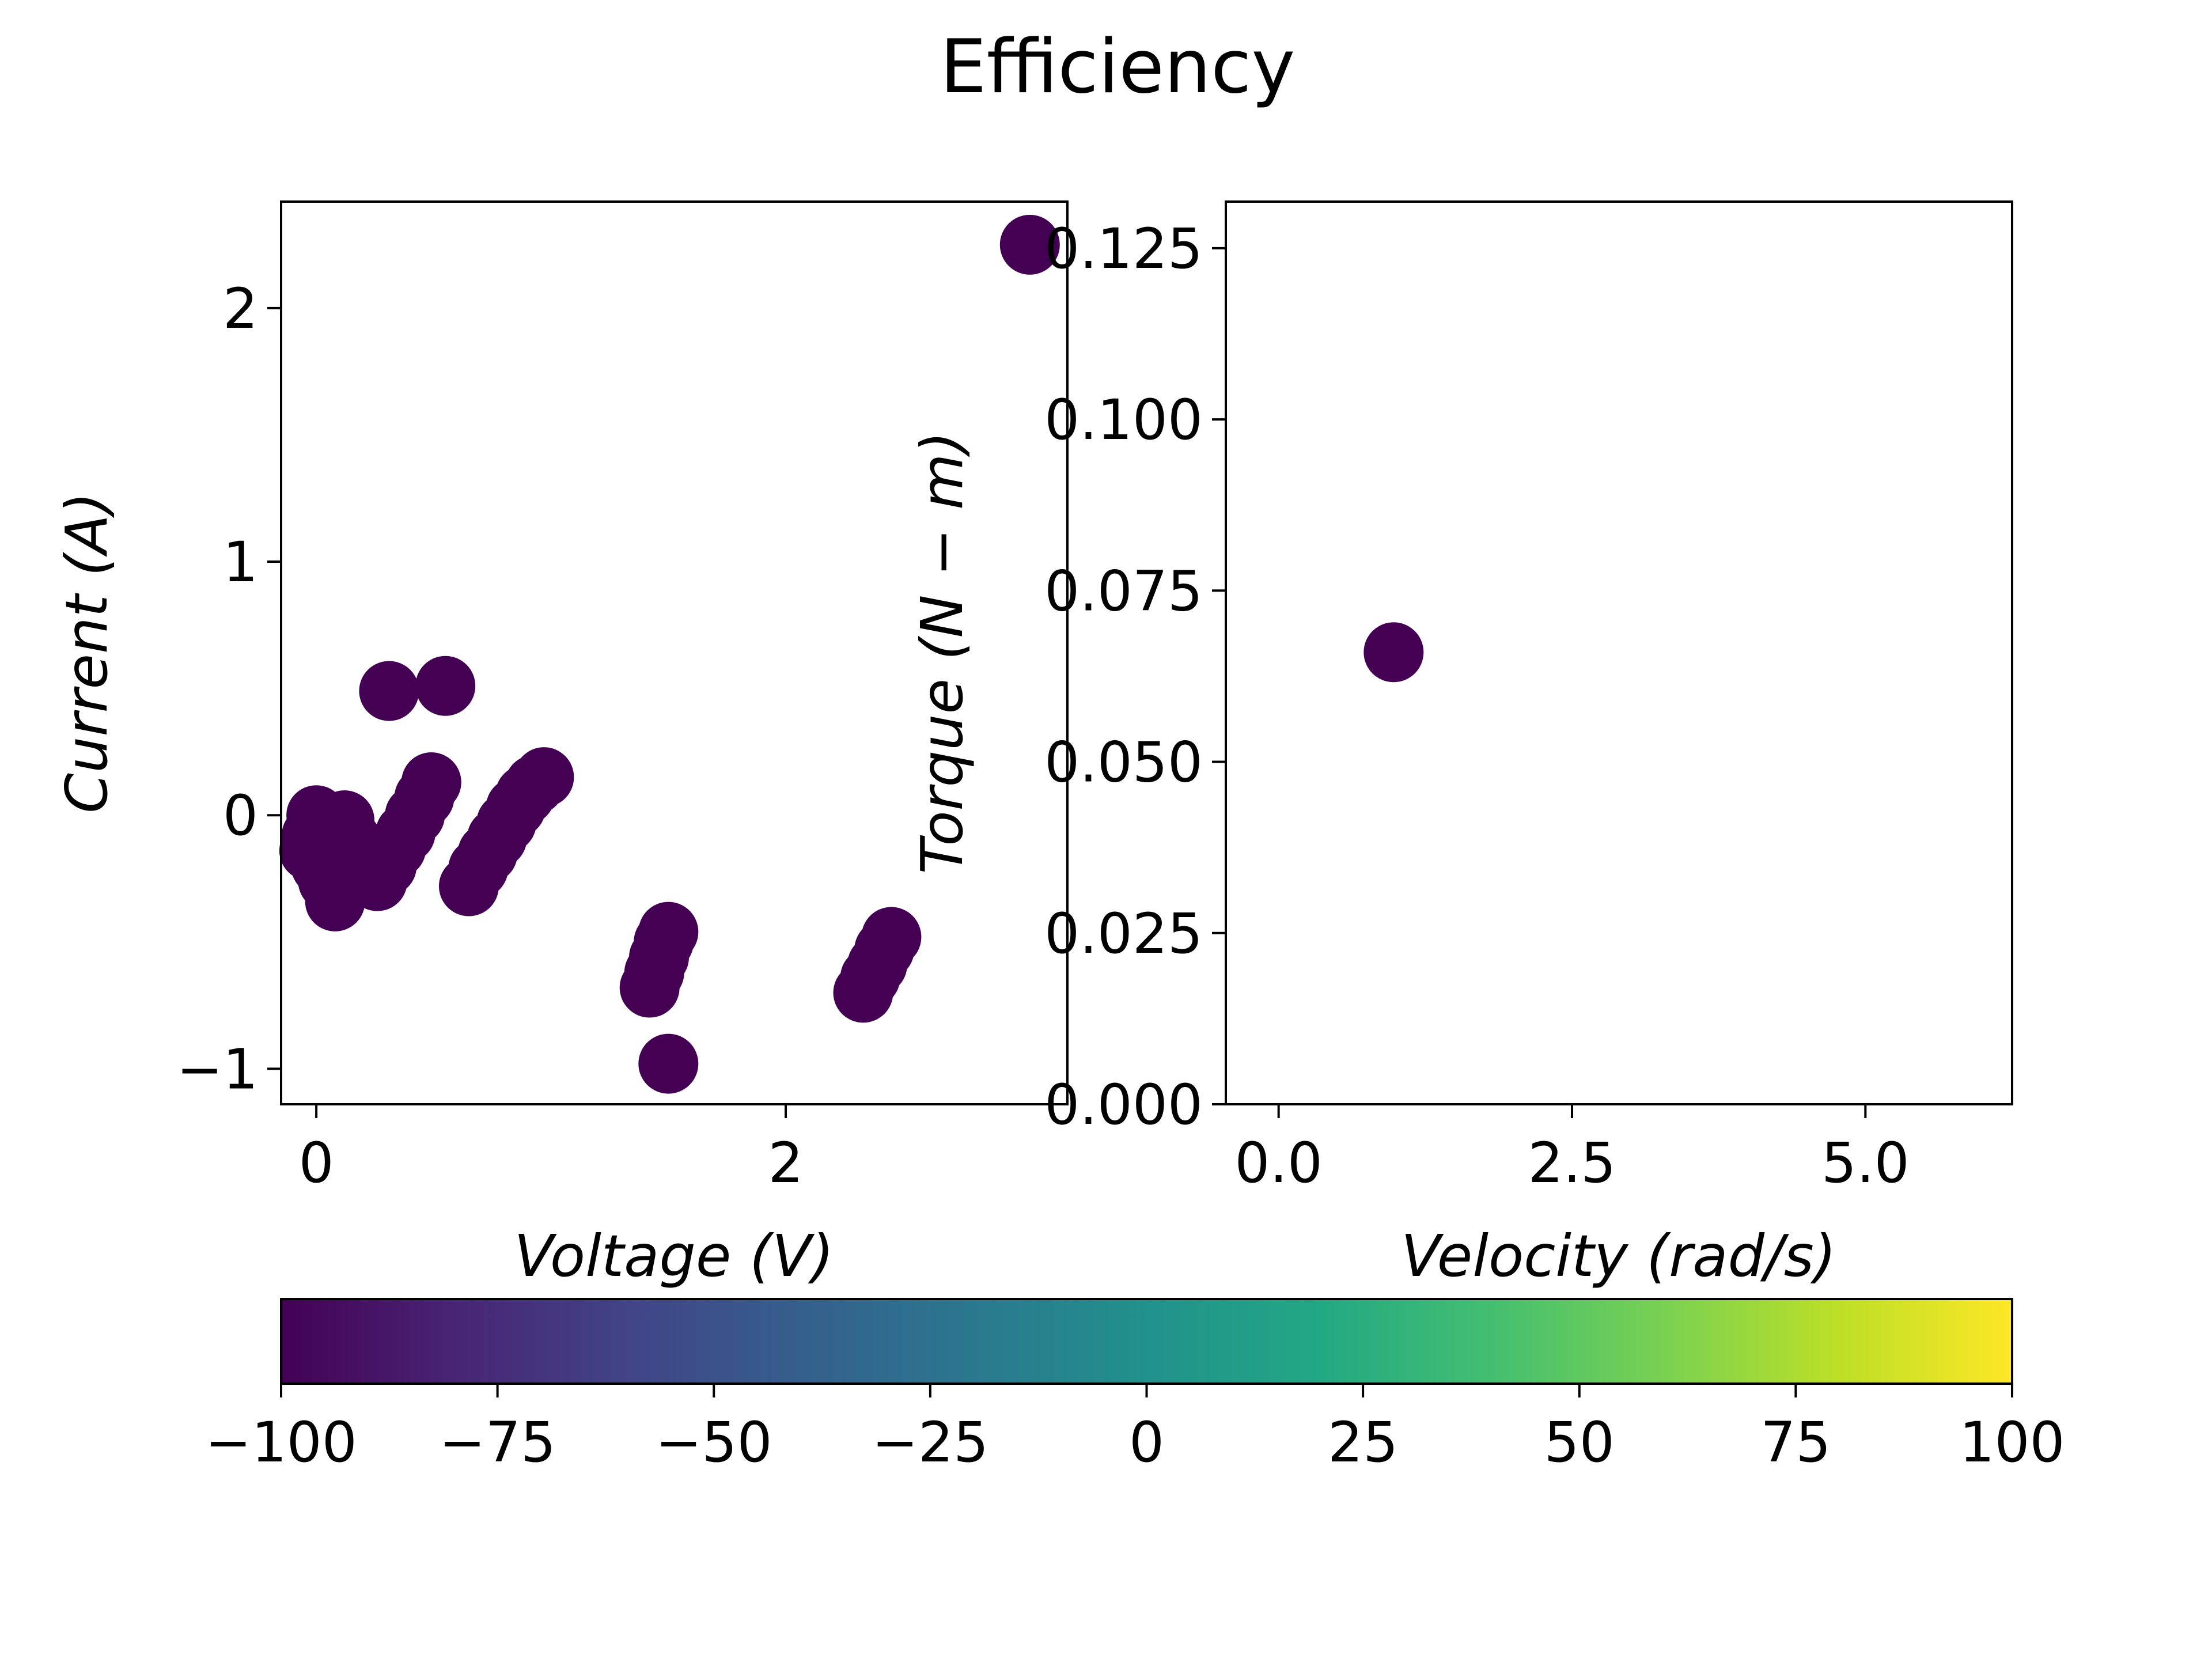 The height and width of the screenshot is (1659, 2212). Describe the element at coordinates (1123, 591) in the screenshot. I see `right-y-tick-label: 0.075` at that location.